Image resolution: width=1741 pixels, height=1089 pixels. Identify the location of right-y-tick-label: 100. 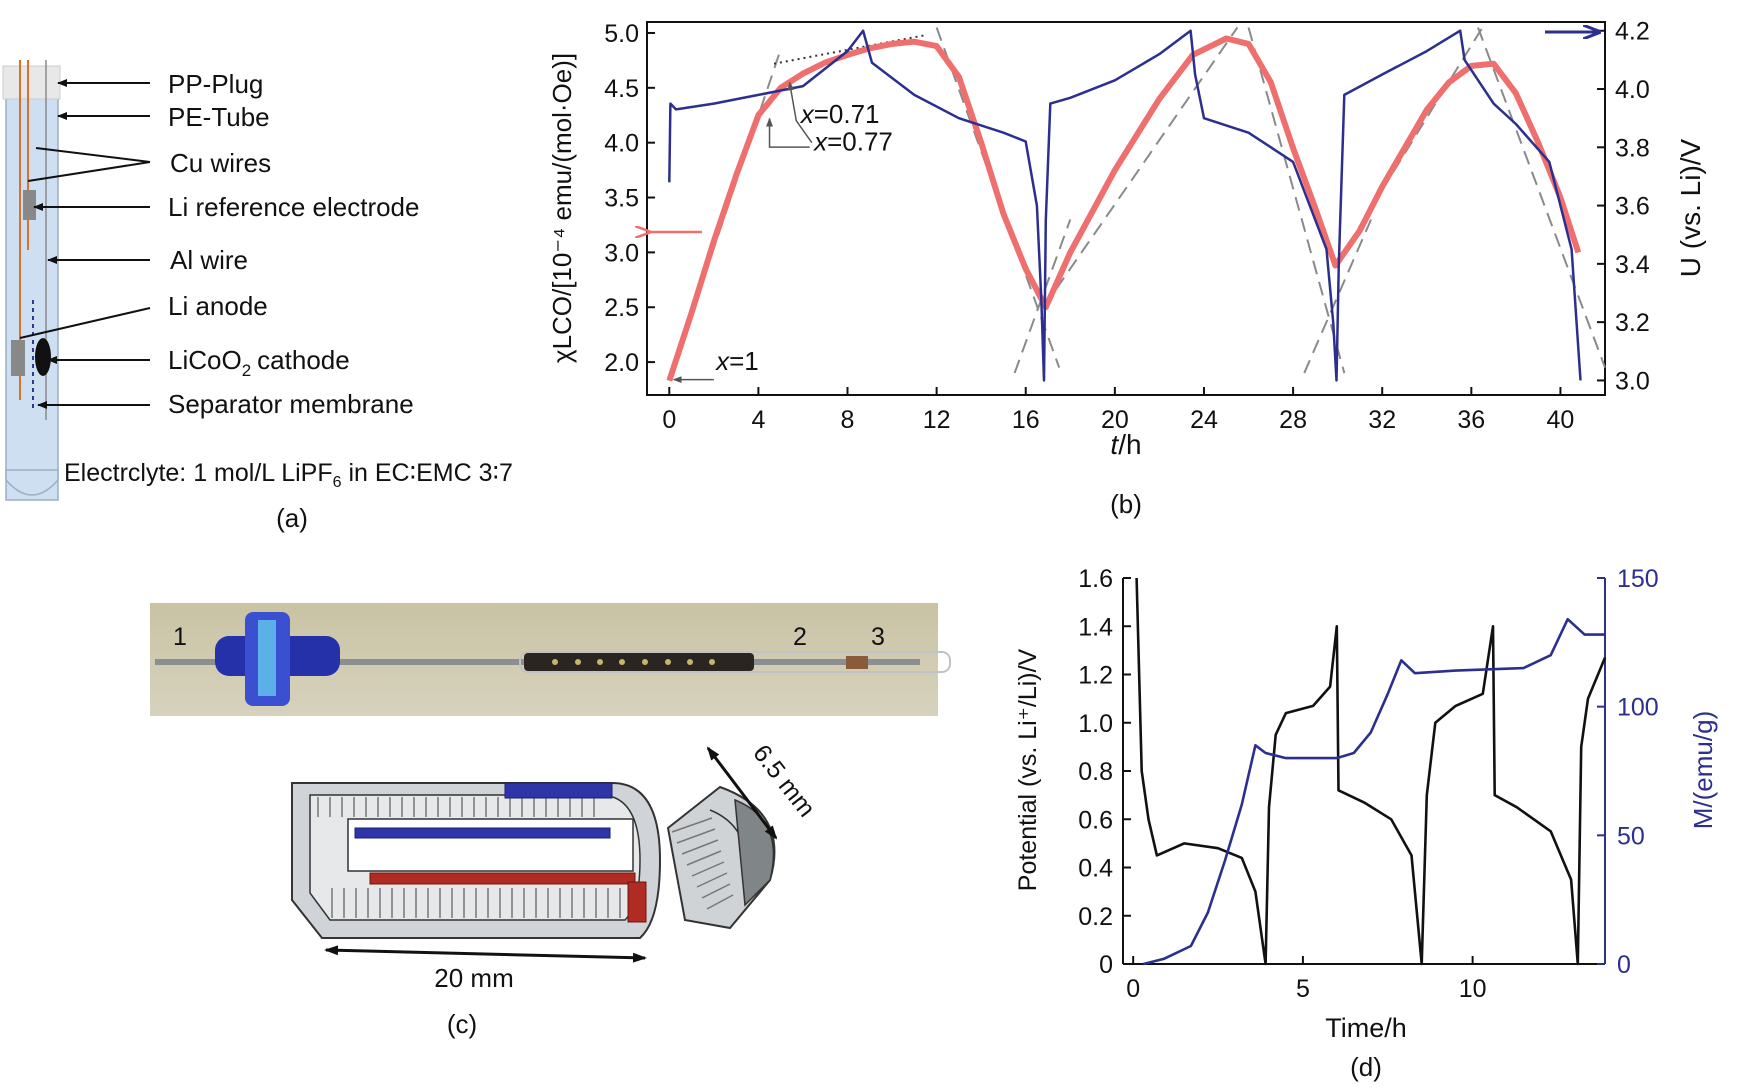
(1638, 708).